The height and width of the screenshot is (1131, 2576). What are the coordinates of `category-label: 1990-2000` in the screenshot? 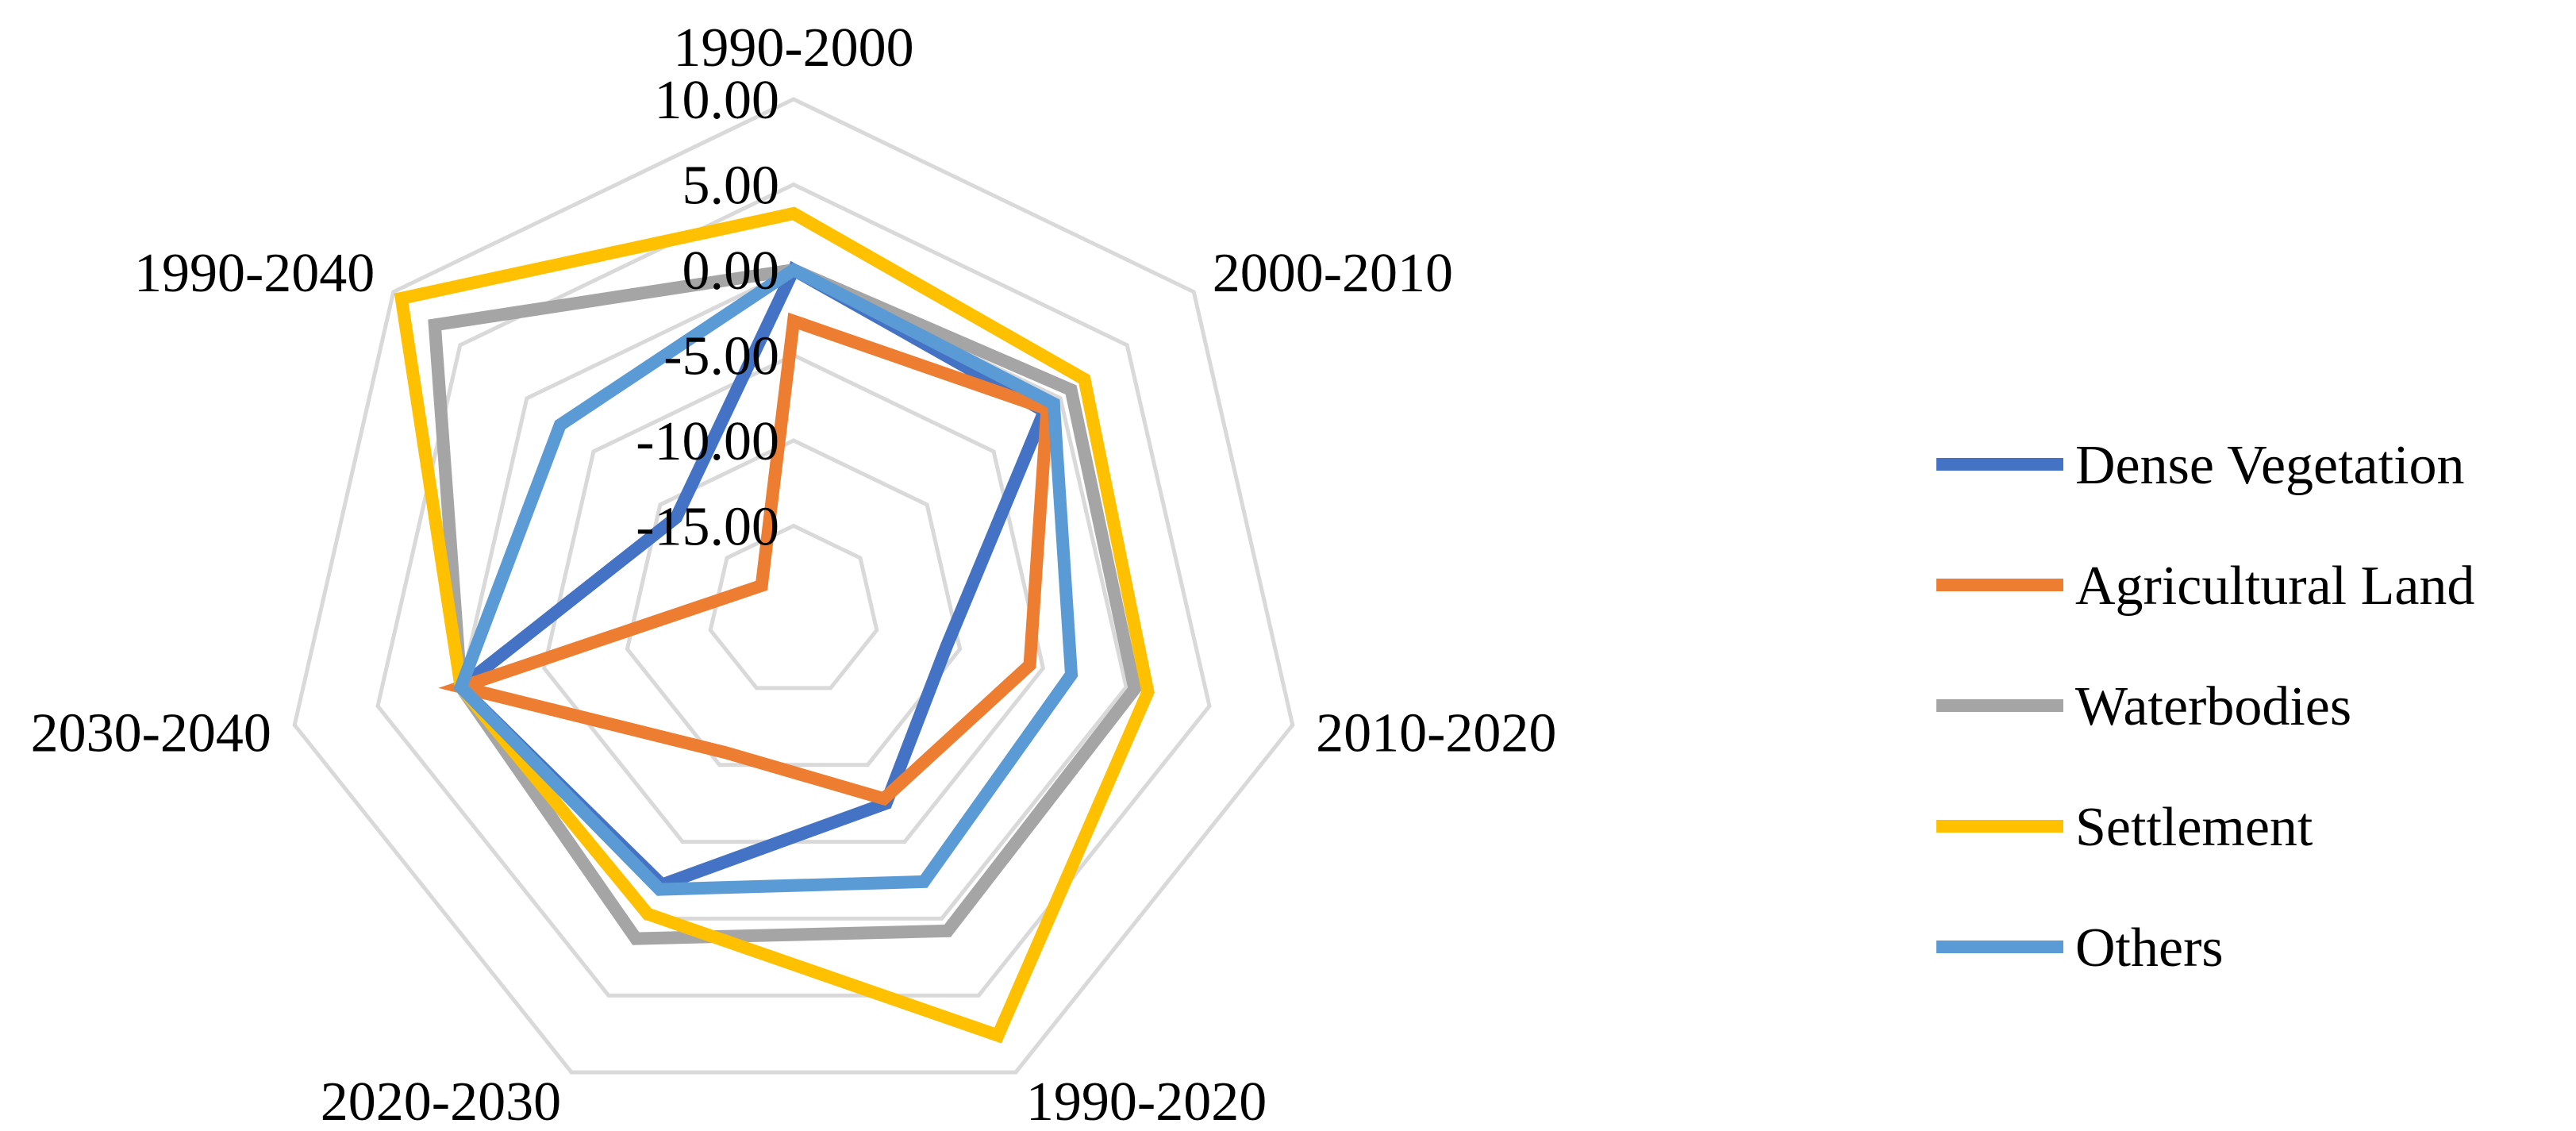 It's located at (793, 48).